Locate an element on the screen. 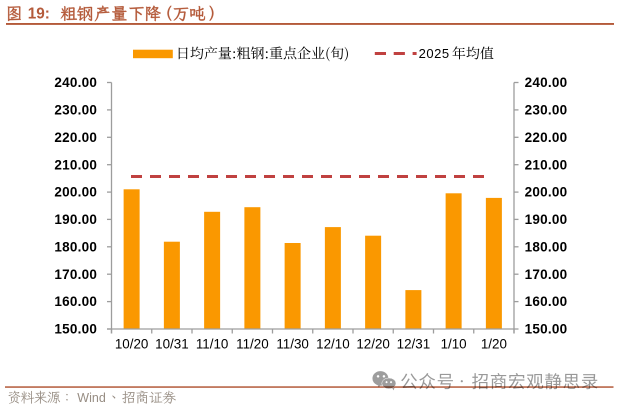 The height and width of the screenshot is (406, 618). svg-text: 10/20 is located at coordinates (132, 344).